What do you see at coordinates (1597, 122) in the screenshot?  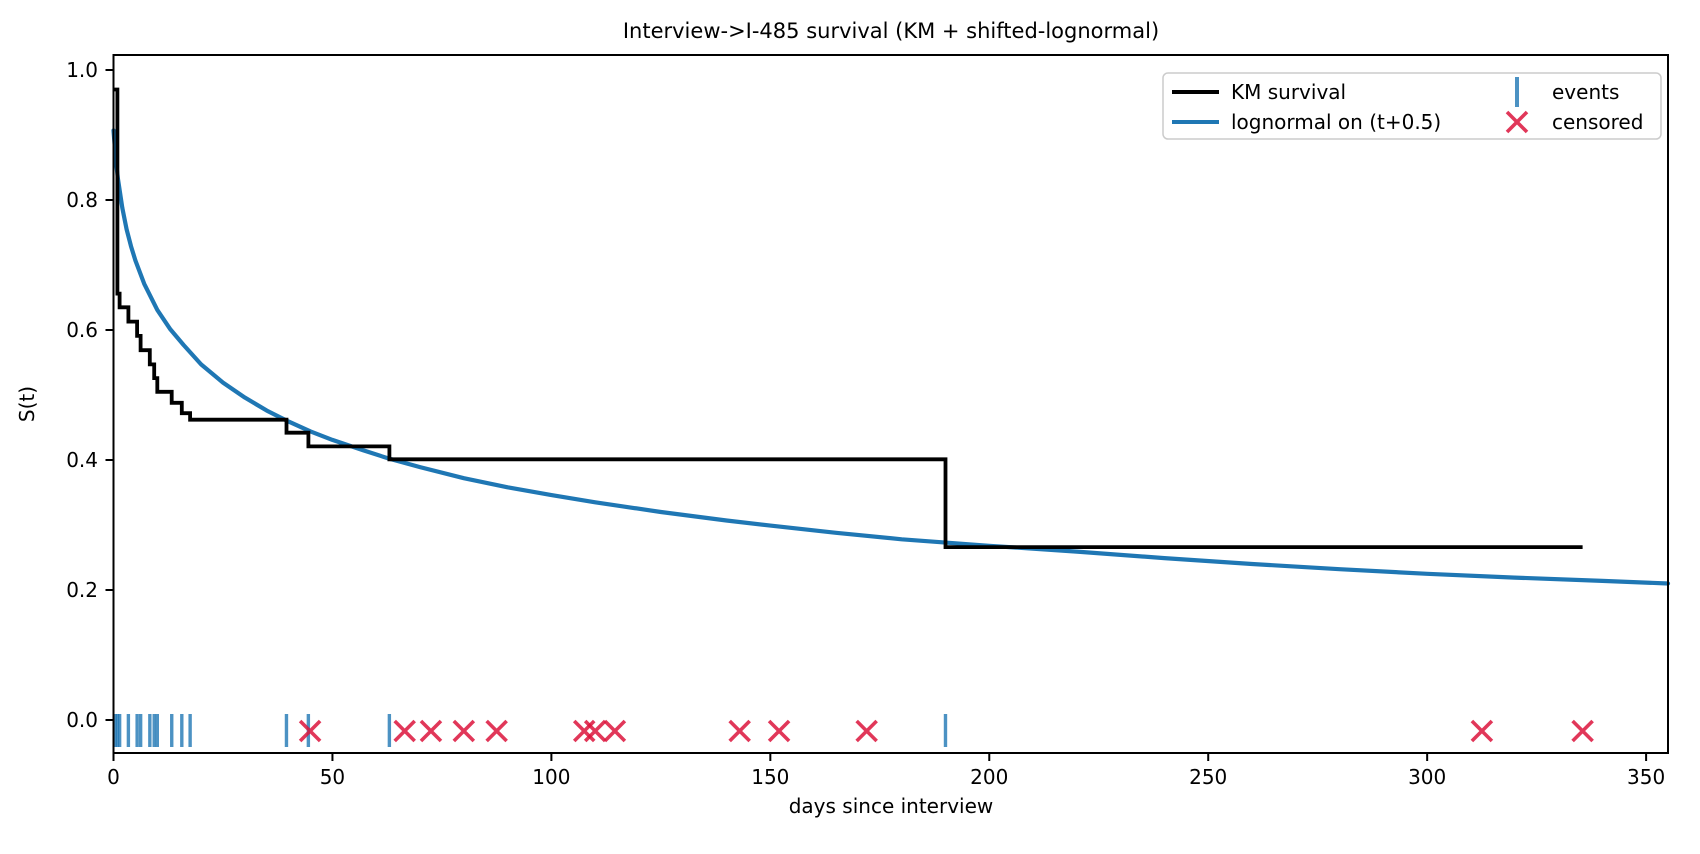 I see `legend-censored-label: censored` at bounding box center [1597, 122].